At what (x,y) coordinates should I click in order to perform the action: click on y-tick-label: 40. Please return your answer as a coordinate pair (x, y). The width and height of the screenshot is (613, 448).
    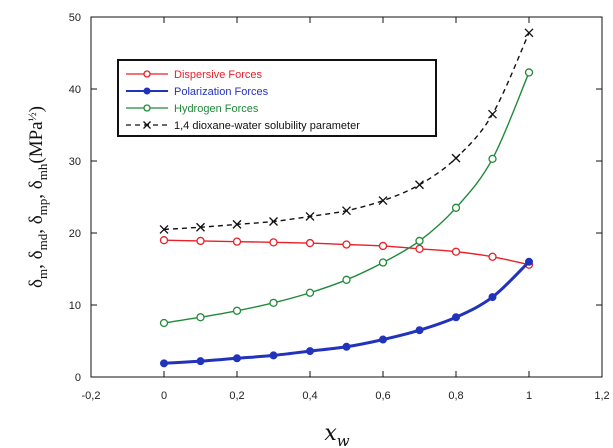
    Looking at the image, I should click on (75, 90).